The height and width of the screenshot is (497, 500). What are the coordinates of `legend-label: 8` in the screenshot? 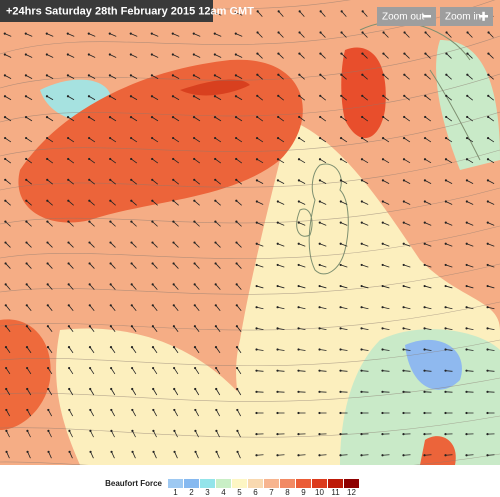 It's located at (287, 492).